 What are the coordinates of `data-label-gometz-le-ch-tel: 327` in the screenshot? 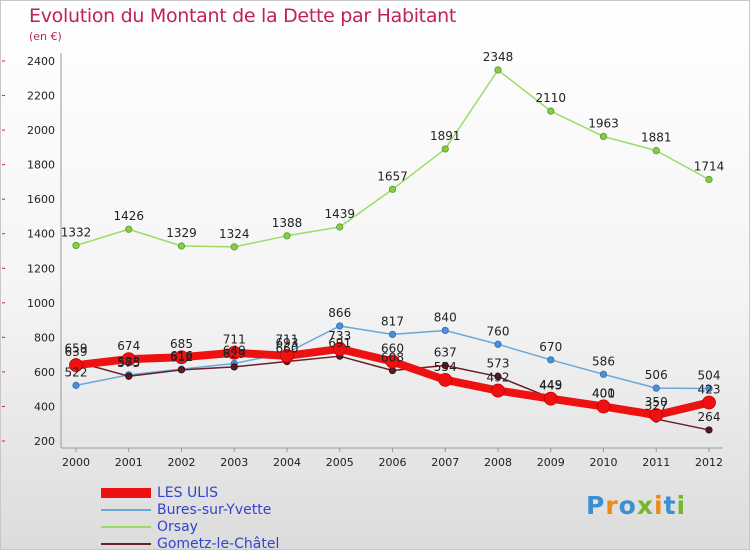 It's located at (656, 406).